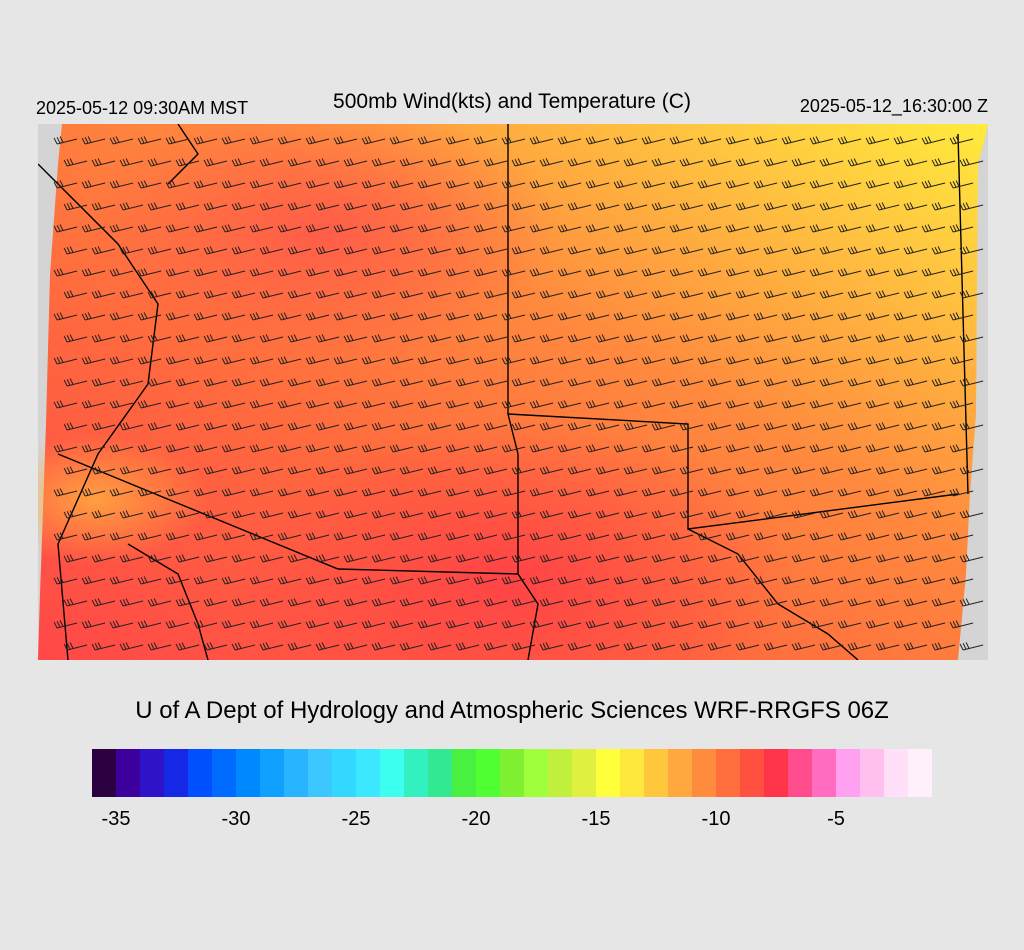 This screenshot has height=950, width=1024. I want to click on colorbar-tick-label: -10, so click(716, 819).